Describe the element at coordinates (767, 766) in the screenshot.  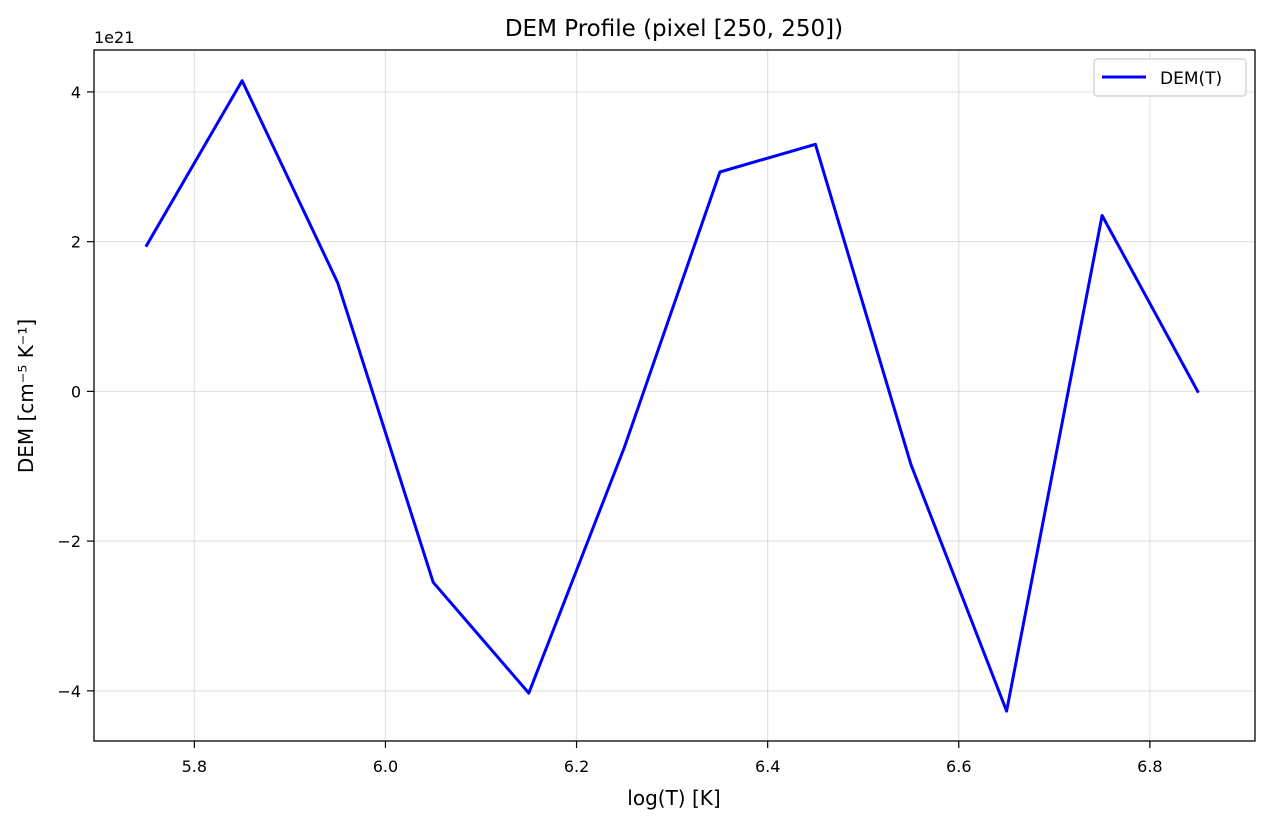
I see `x-tick-label: 6.4` at that location.